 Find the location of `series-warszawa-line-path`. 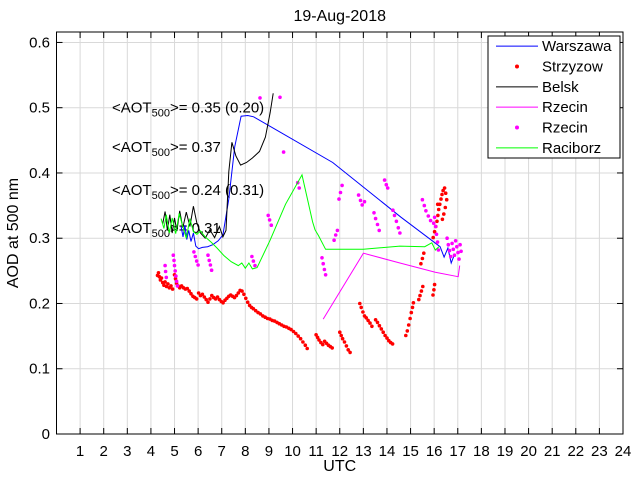

series-warszawa-line-path is located at coordinates (317, 189).